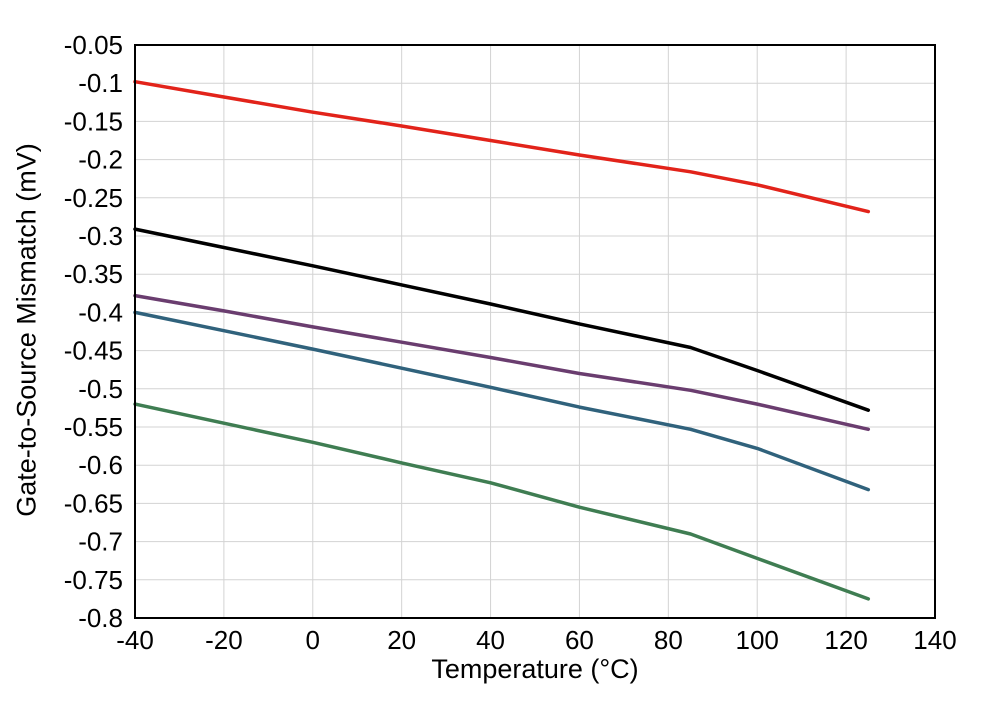  I want to click on y-axis-title: Gate-to-Source Mismatch (mV), so click(26, 330).